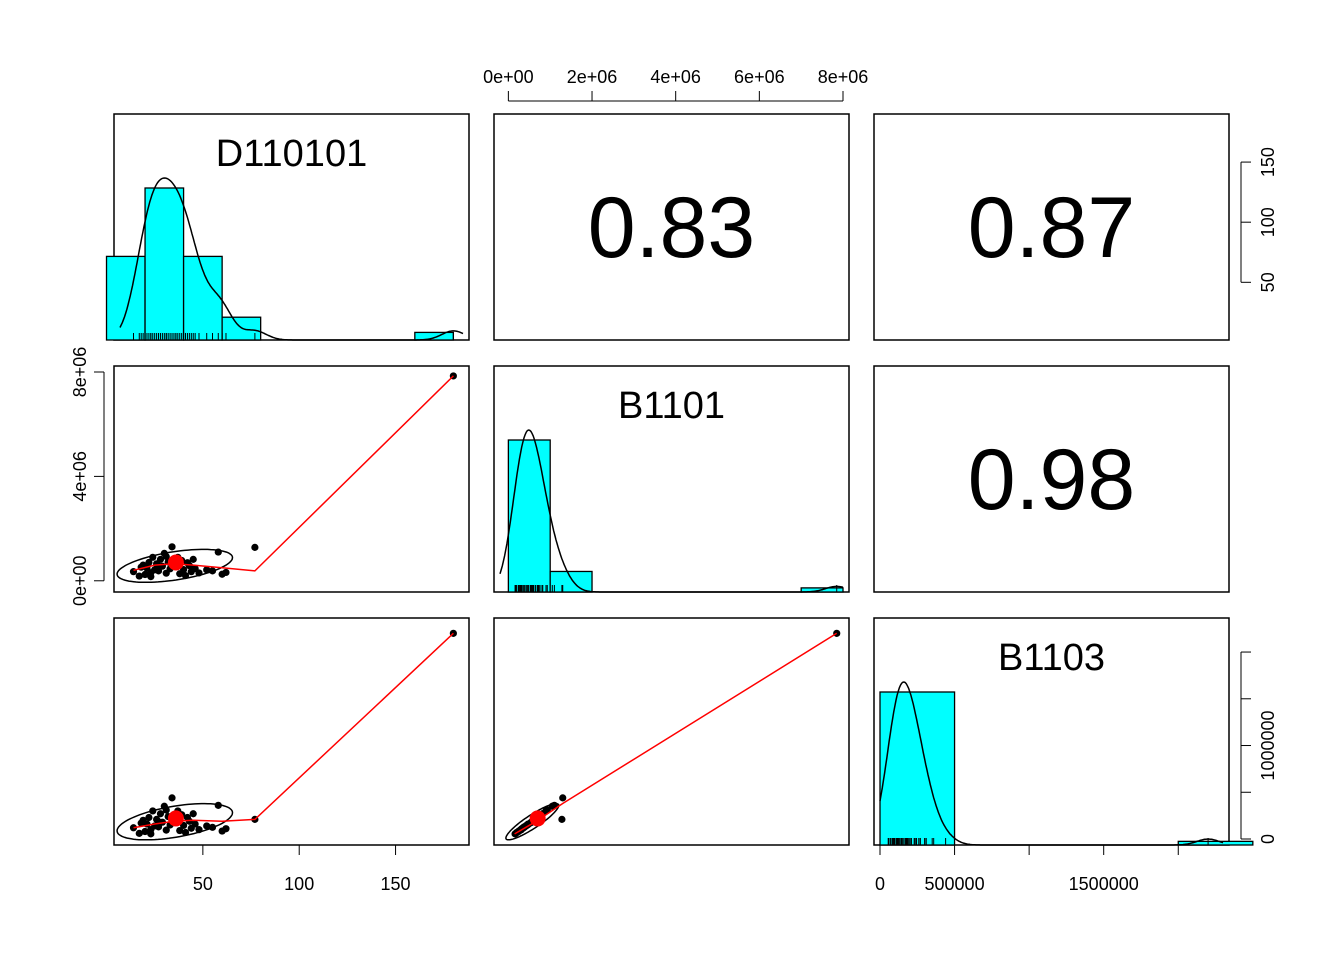  I want to click on histogram-B1103, so click(1066, 763).